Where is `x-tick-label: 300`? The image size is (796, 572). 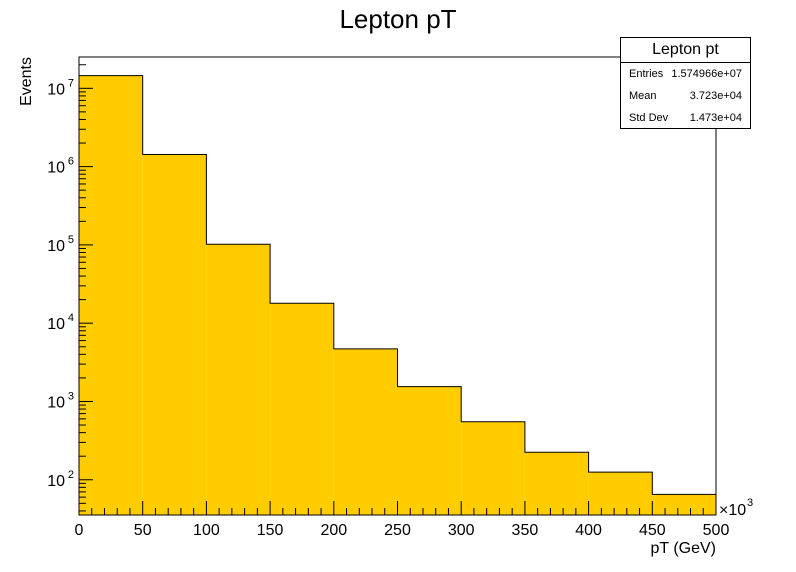 x-tick-label: 300 is located at coordinates (461, 530).